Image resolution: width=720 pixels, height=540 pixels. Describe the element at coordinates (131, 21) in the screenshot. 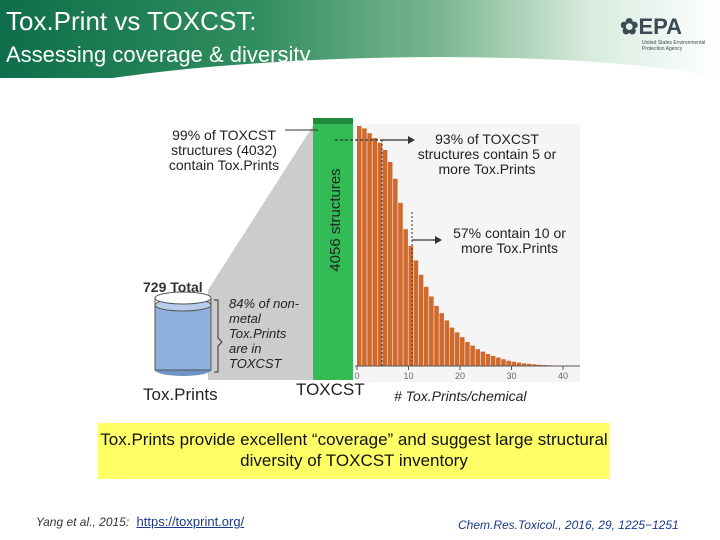

I see `slide-title: Tox.Print vs TOXCST:` at that location.